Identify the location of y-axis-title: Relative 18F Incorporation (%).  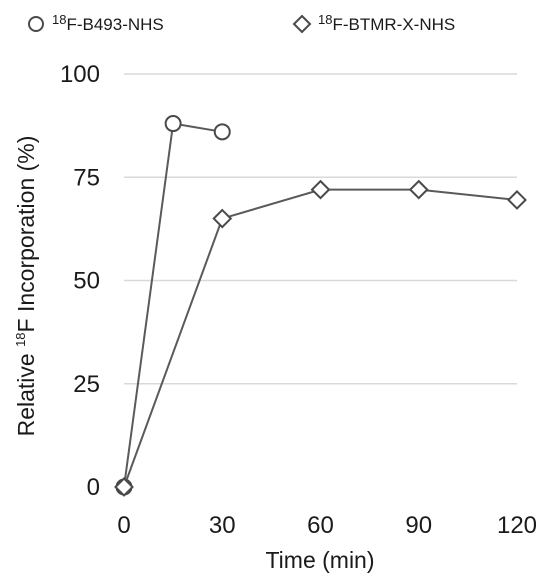
(26, 286).